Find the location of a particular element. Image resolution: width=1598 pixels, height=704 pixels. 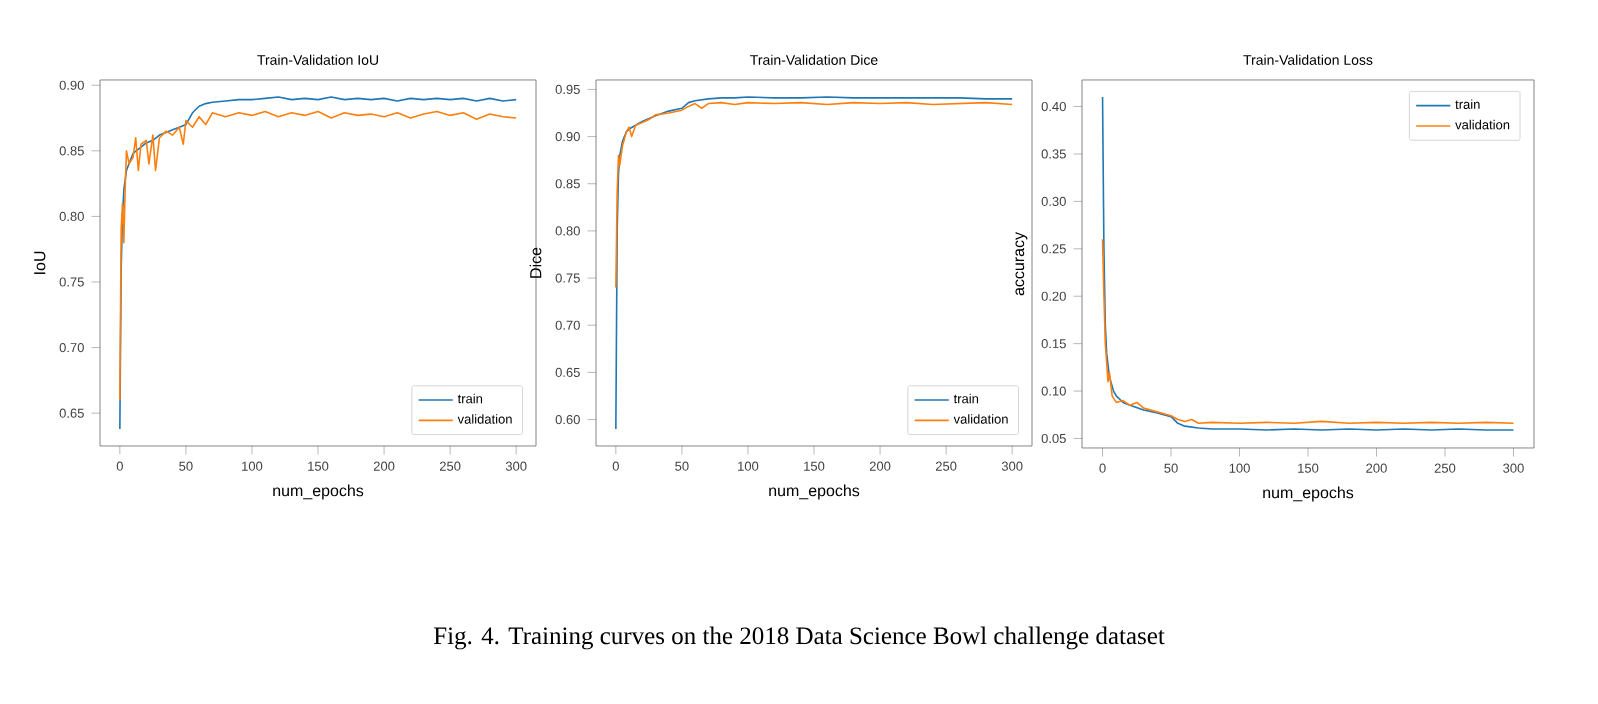

caption: Fig. 4. Training curves on the 2018 Data Science Bowl challenge dataset is located at coordinates (799, 638).